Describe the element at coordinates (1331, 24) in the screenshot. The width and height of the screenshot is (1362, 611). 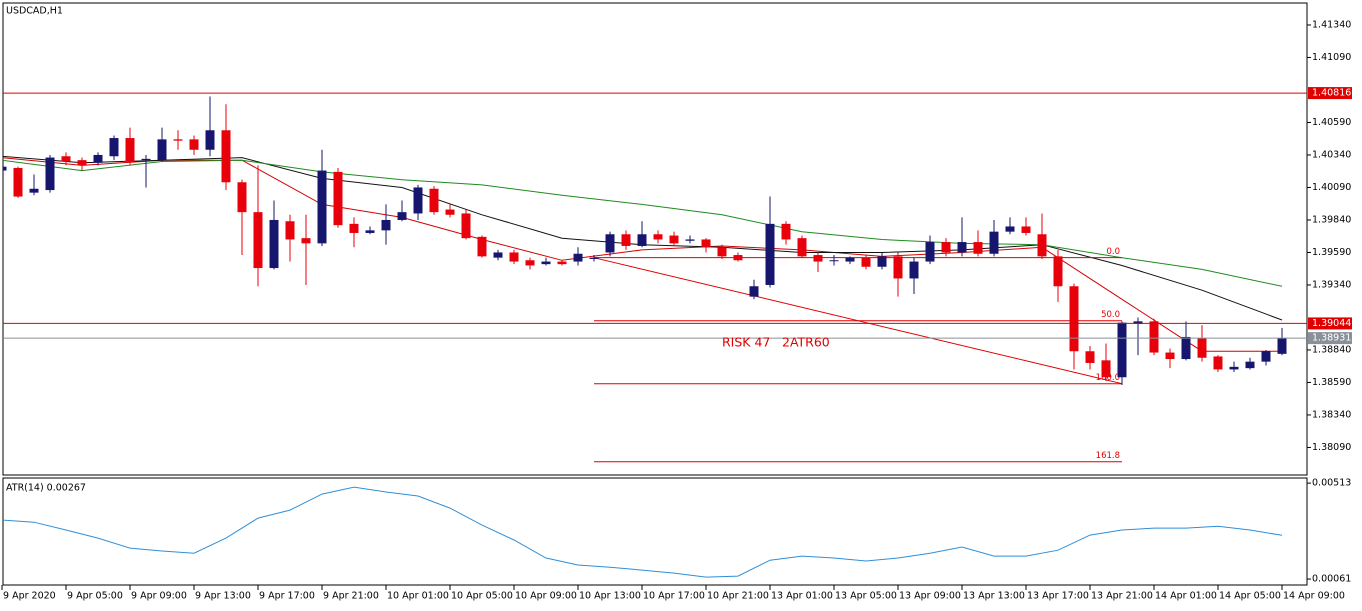
I see `y-tick-label: 1.41340` at that location.